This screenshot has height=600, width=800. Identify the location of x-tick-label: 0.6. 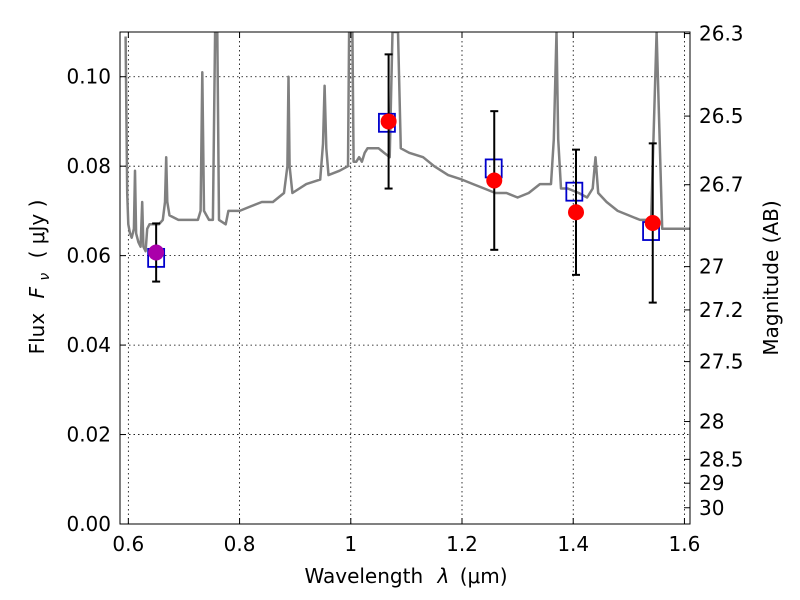
(128, 544).